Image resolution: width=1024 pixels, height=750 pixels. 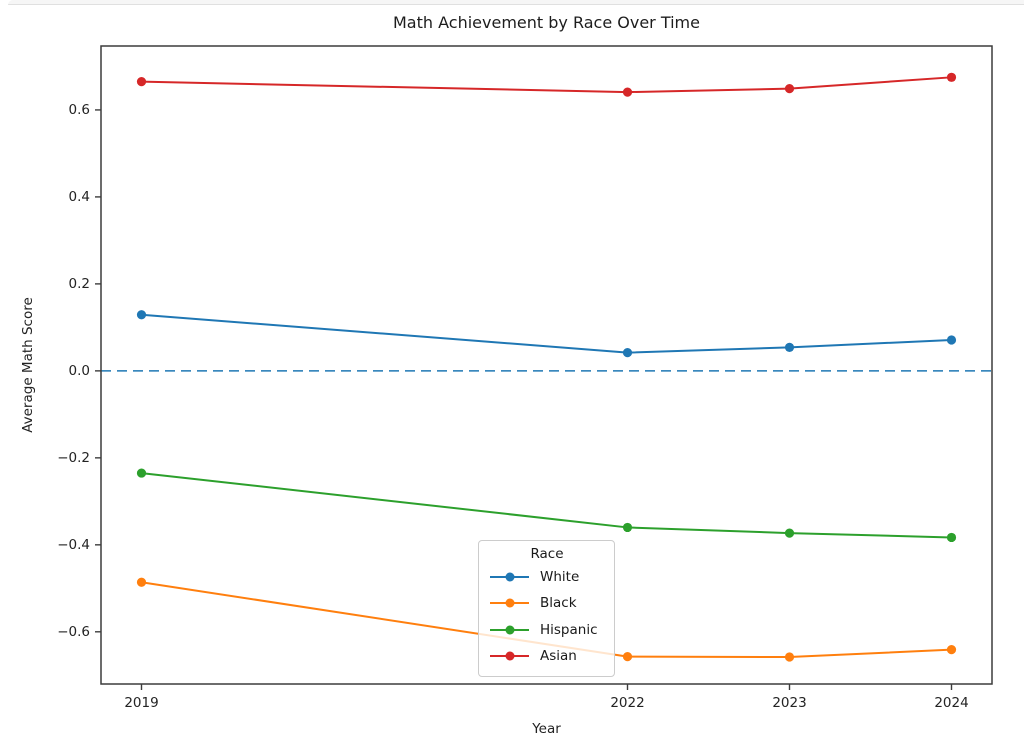 I want to click on legend-entry-hispanic: Hispanic, so click(x=547, y=630).